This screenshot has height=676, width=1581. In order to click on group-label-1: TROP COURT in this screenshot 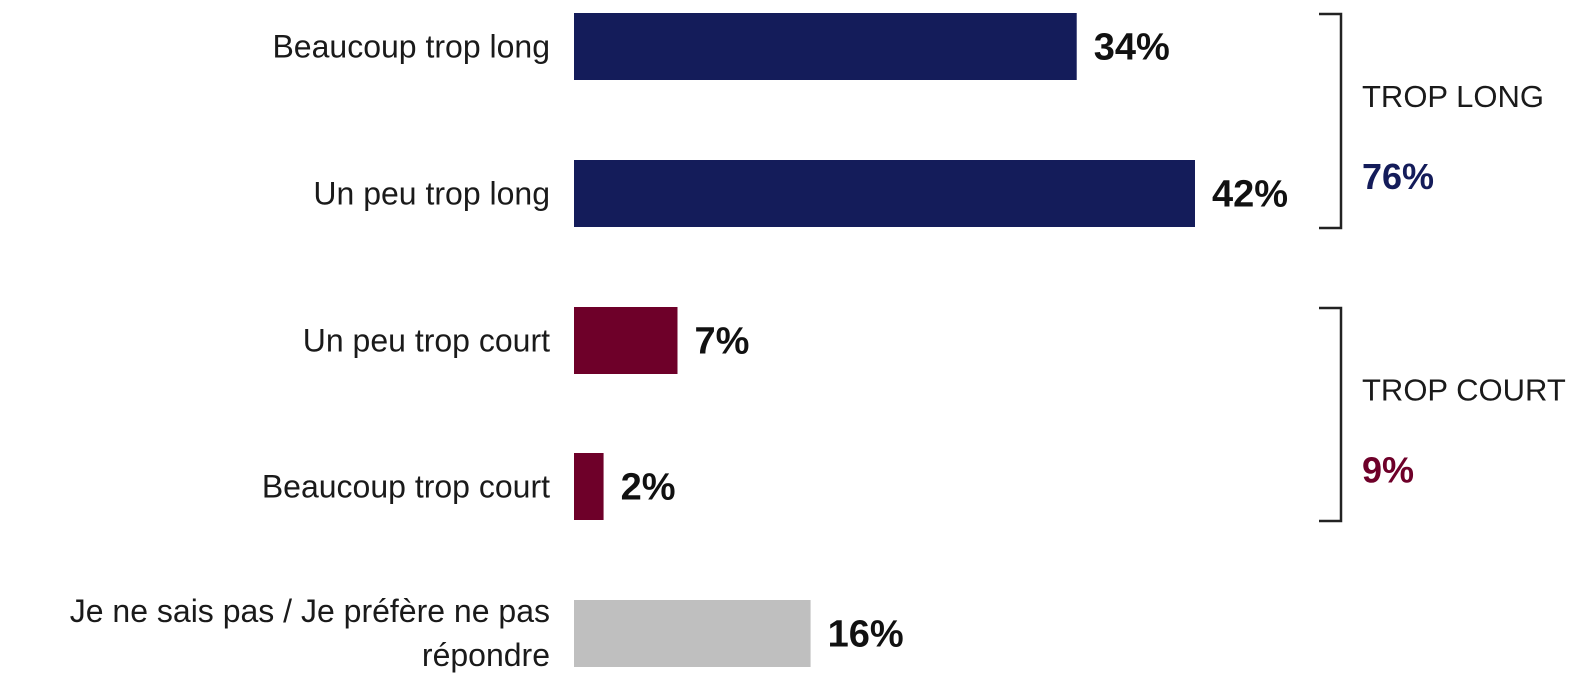, I will do `click(1464, 390)`.